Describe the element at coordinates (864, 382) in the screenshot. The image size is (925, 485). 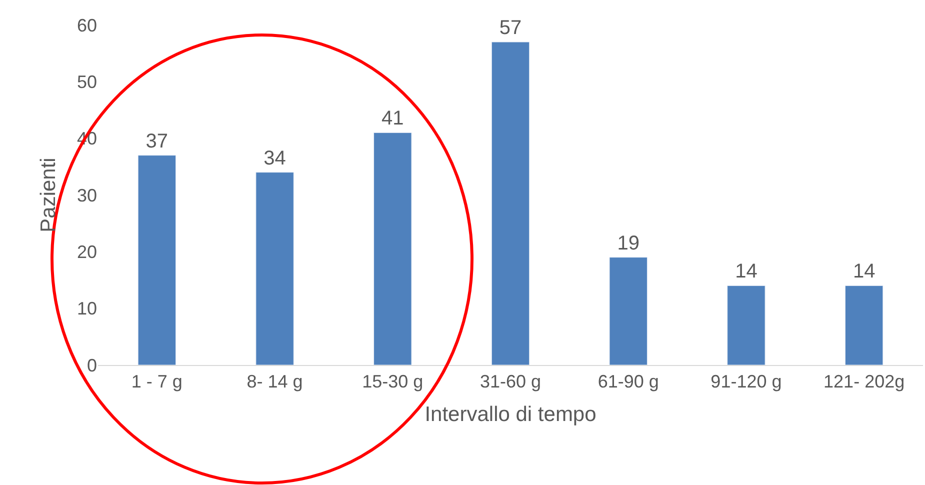
I see `x-tick-label: 121- 202g` at that location.